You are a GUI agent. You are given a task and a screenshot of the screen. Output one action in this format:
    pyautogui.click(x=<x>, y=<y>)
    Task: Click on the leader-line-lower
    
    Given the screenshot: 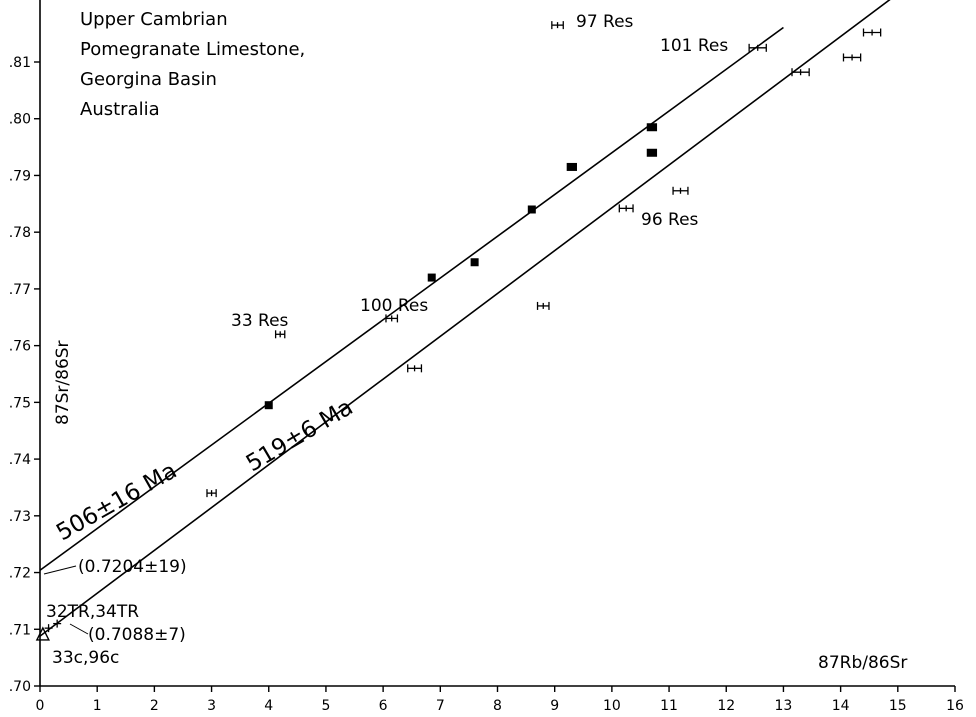 What is the action you would take?
    pyautogui.click(x=79, y=629)
    